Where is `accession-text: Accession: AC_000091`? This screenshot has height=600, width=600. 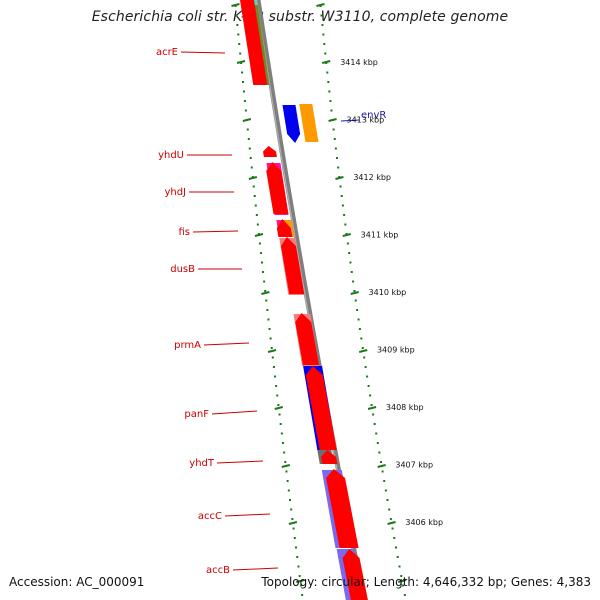
accession-text: Accession: AC_000091 is located at coordinates (77, 582).